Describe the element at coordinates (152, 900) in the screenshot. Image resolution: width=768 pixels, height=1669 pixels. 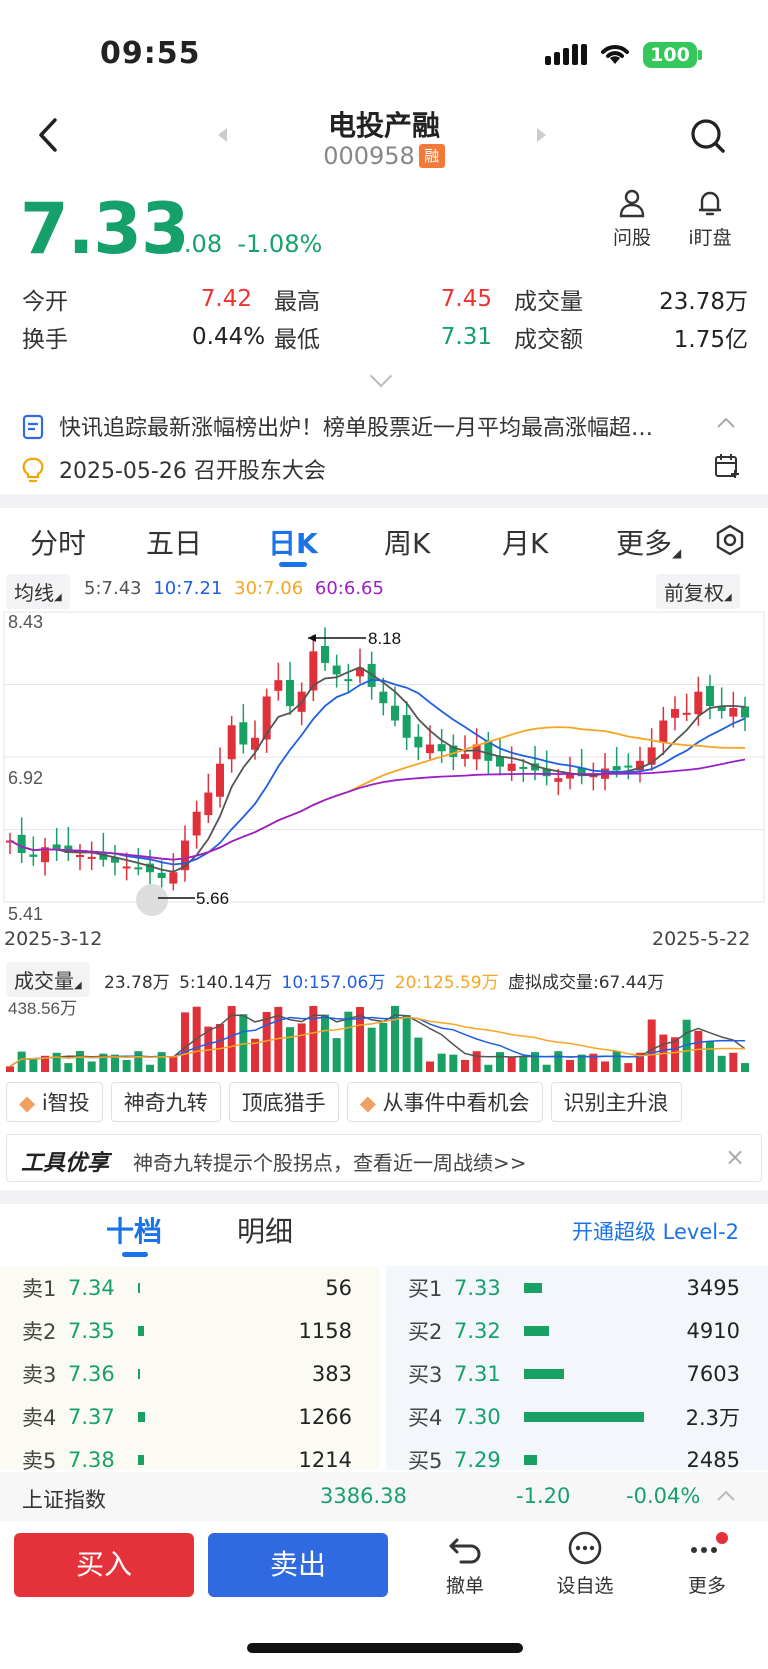
I see `low-marker-badge` at that location.